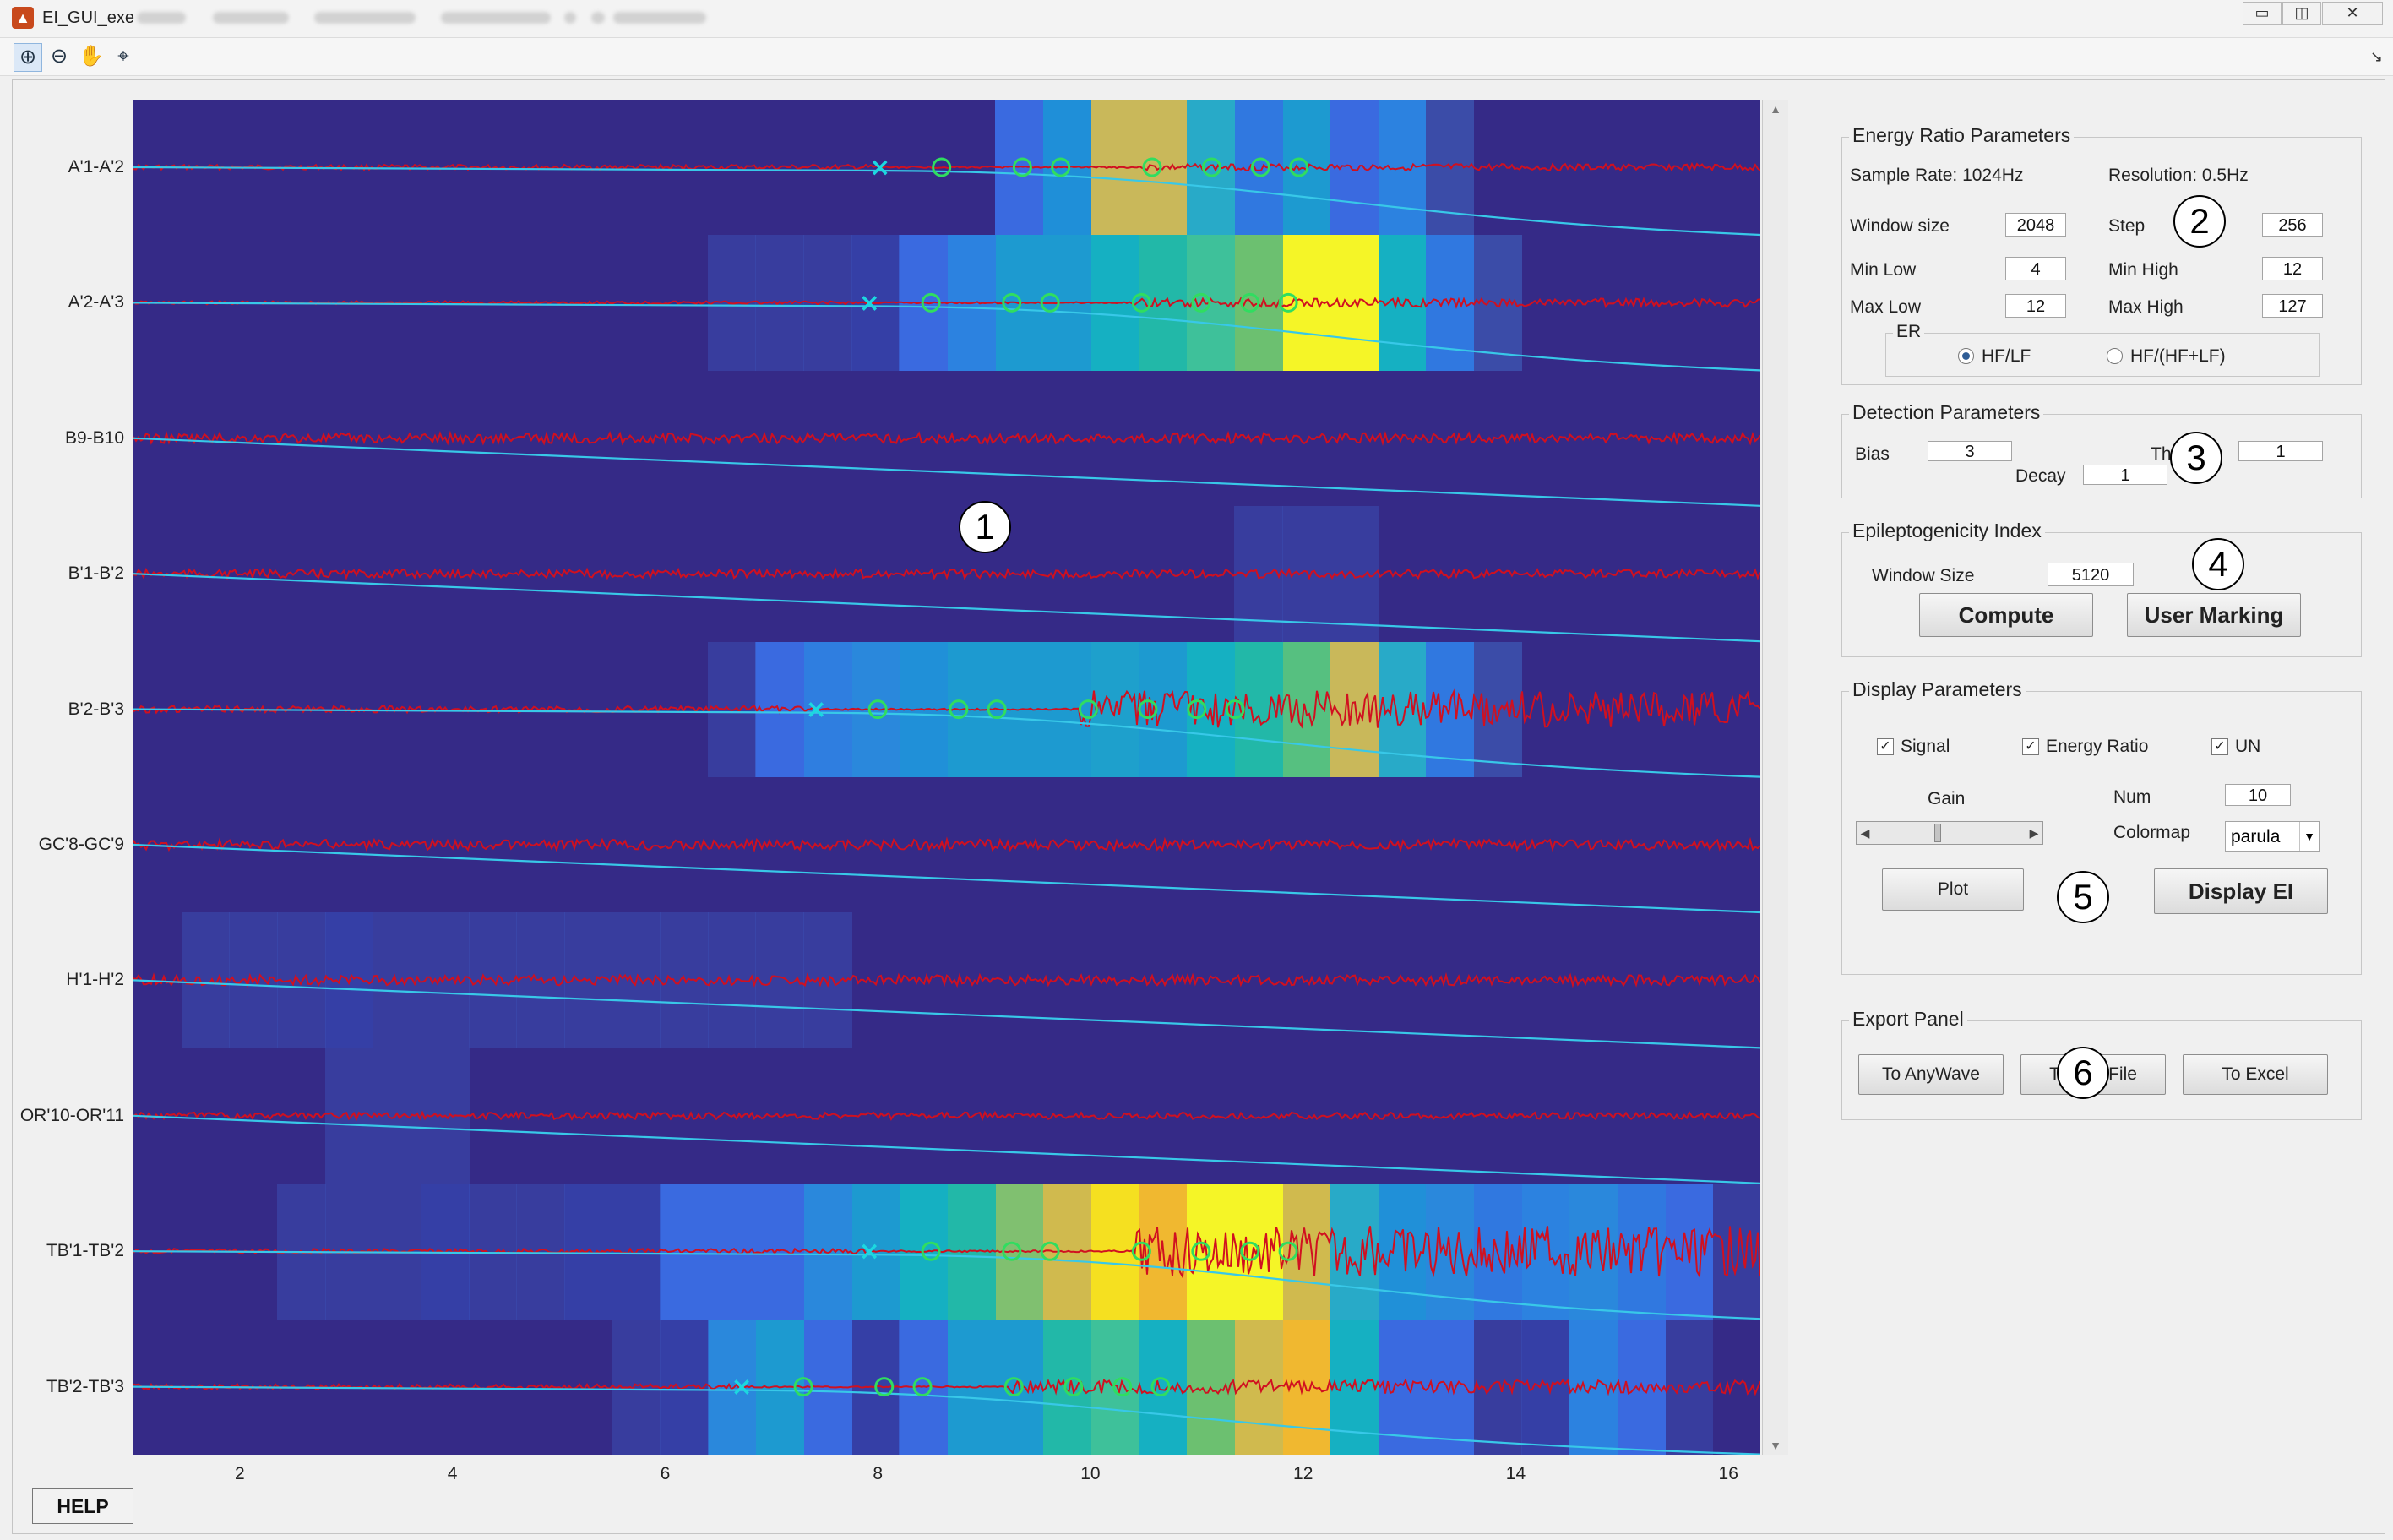 The width and height of the screenshot is (2393, 1540). What do you see at coordinates (96, 709) in the screenshot?
I see `channel-label: B'2-B'3` at bounding box center [96, 709].